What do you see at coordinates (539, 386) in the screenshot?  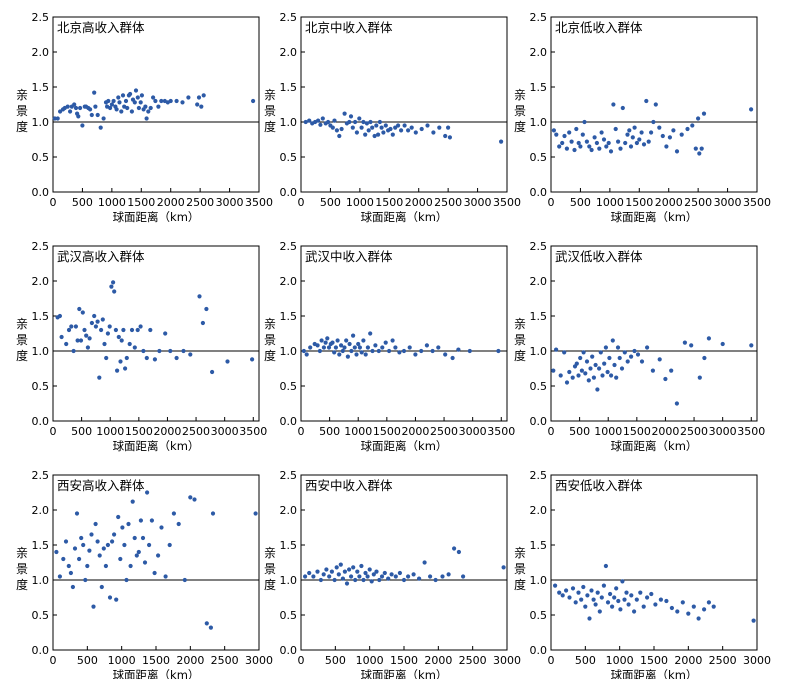 I see `y-tick-label: 0.5` at bounding box center [539, 386].